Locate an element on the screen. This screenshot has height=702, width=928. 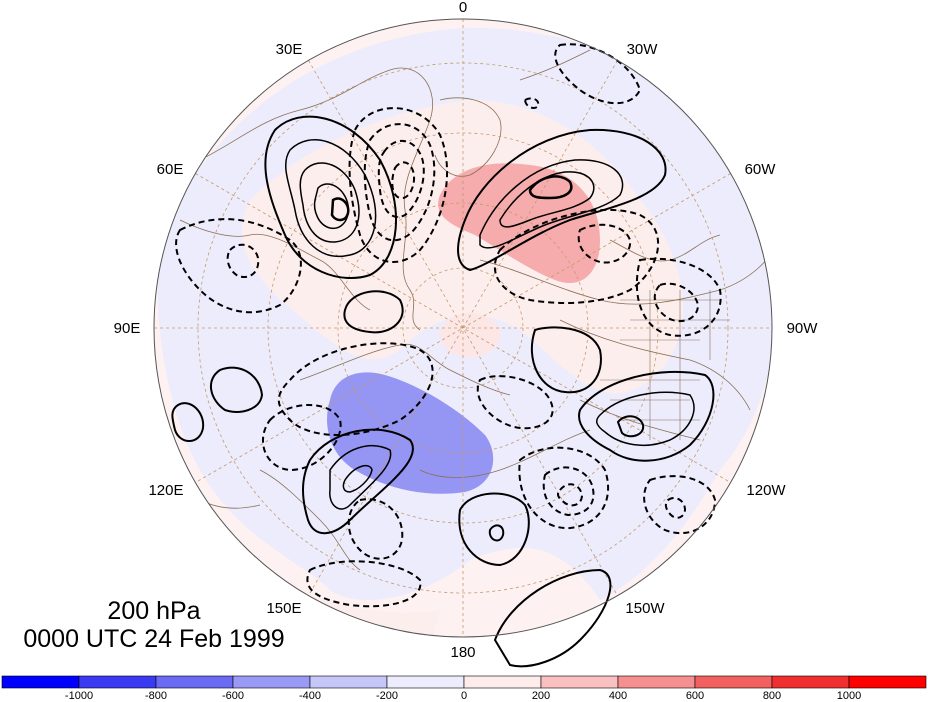
colorbar-tick-label: 600 is located at coordinates (695, 696).